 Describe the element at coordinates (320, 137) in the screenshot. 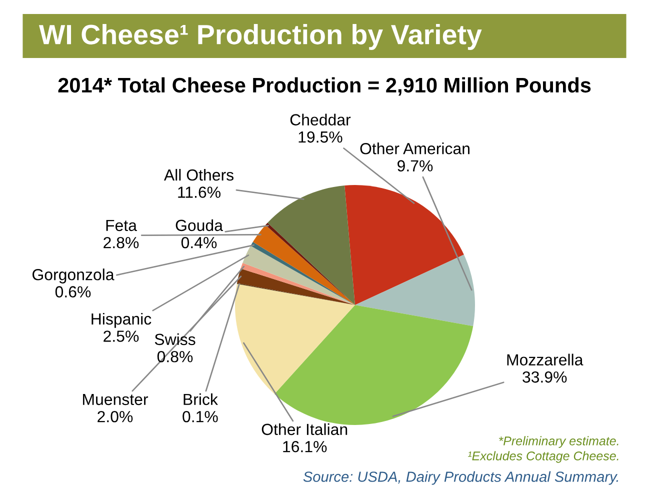

I see `data-label: 19.5%` at that location.